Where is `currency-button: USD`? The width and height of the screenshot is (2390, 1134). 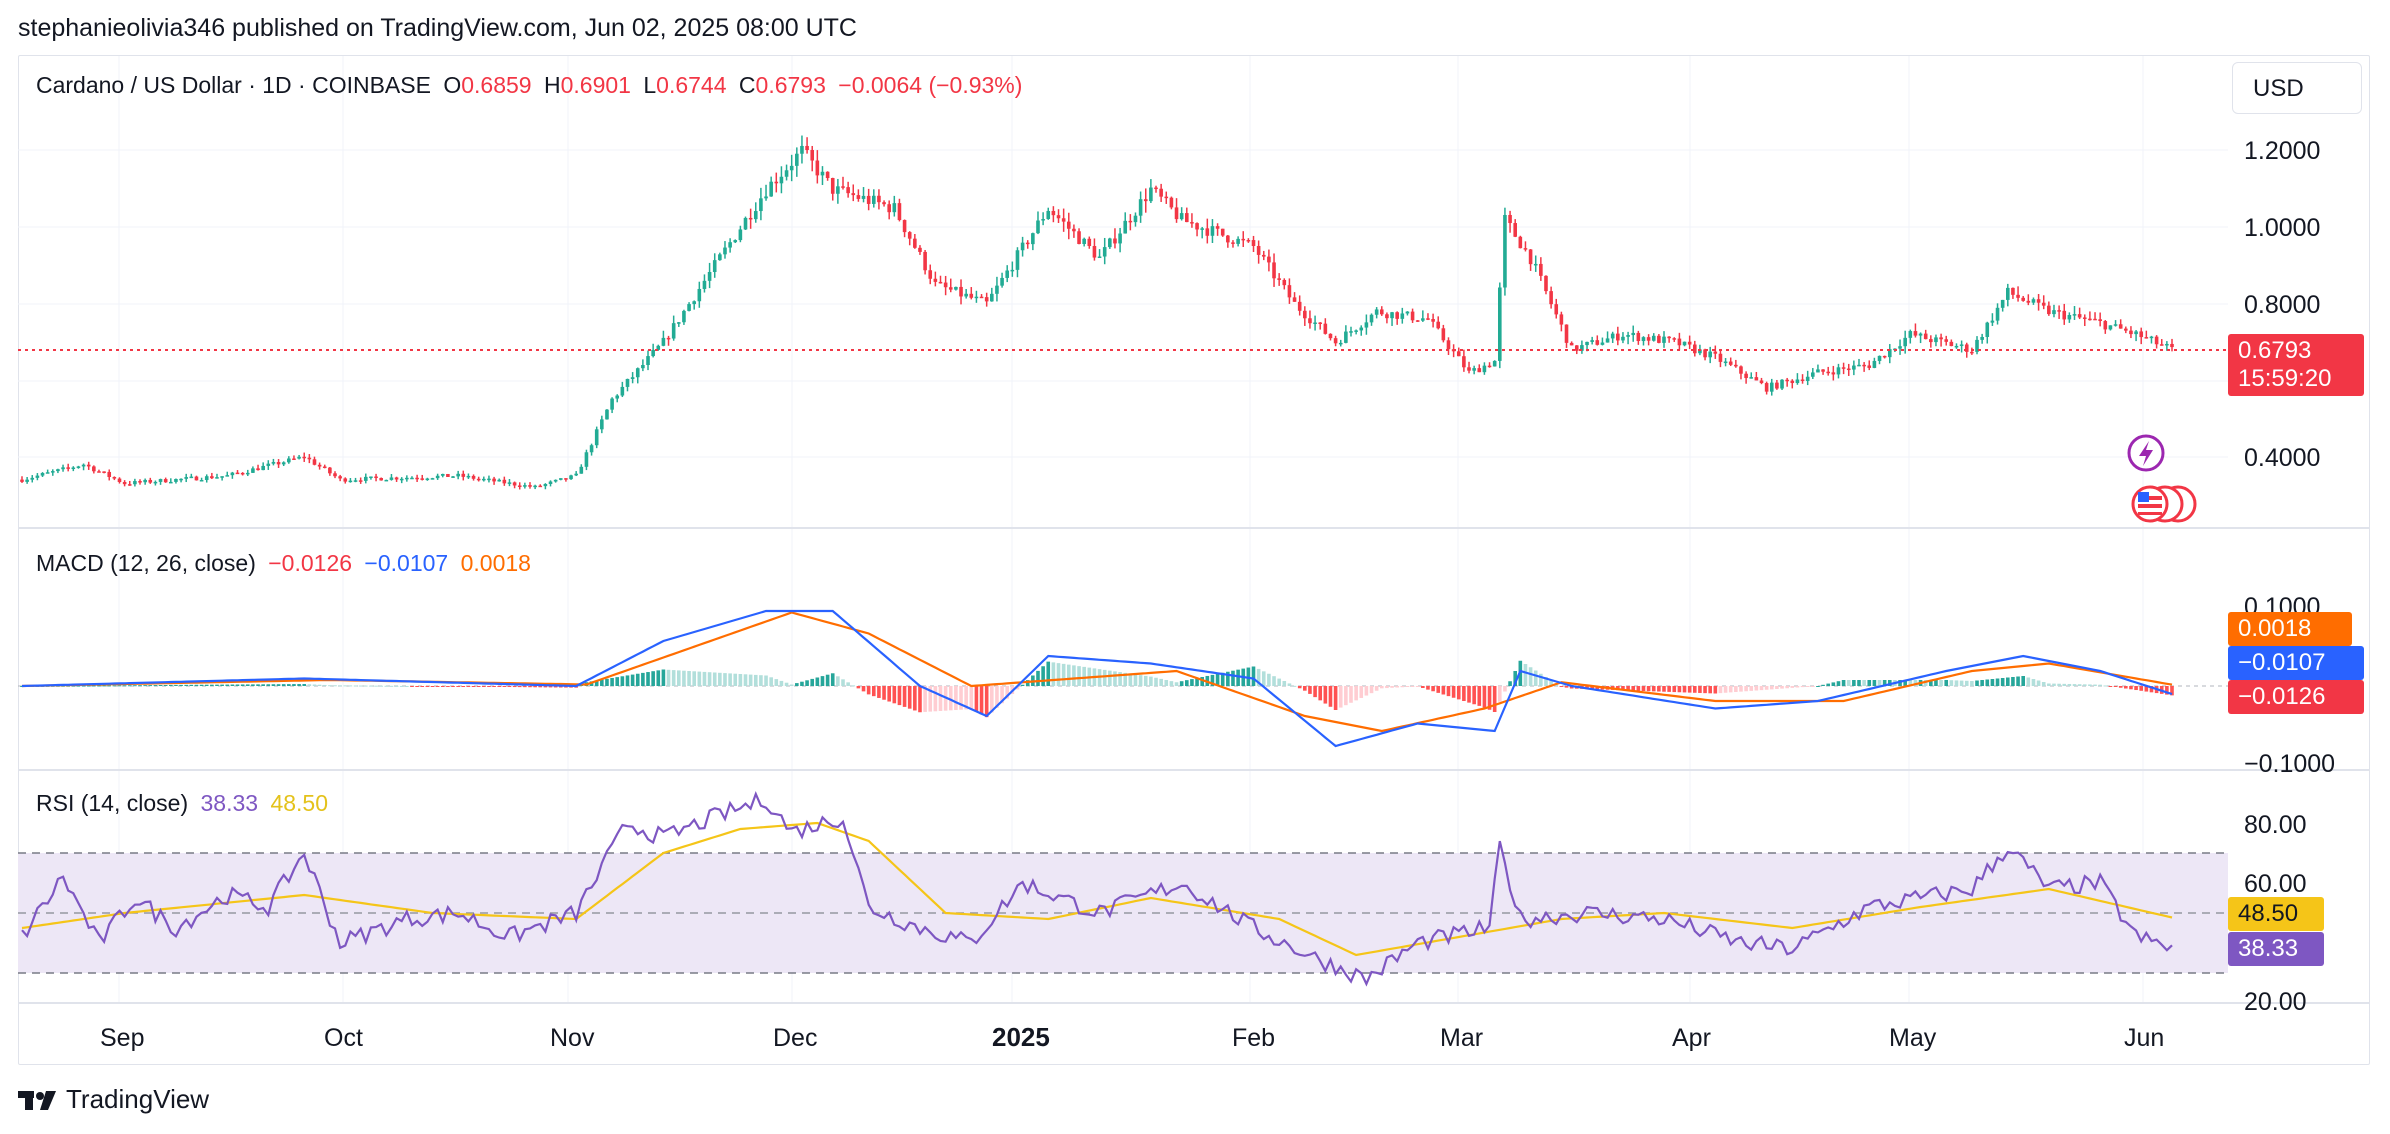 currency-button: USD is located at coordinates (2297, 88).